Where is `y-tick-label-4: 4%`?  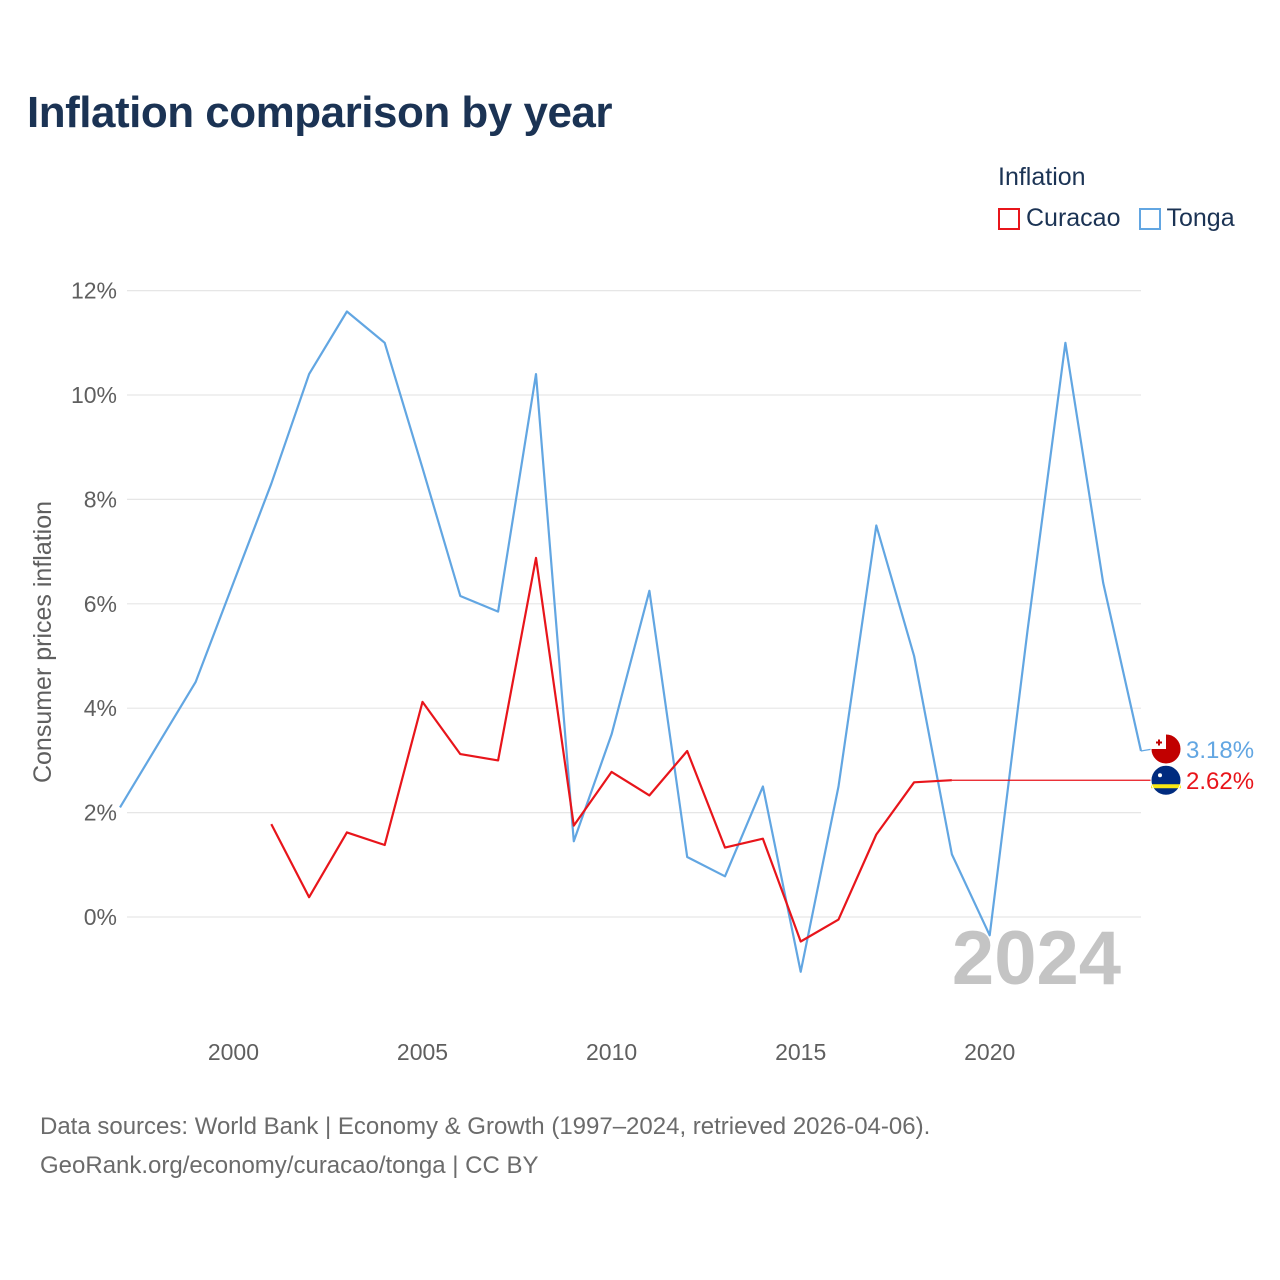
y-tick-label-4: 4% is located at coordinates (100, 708).